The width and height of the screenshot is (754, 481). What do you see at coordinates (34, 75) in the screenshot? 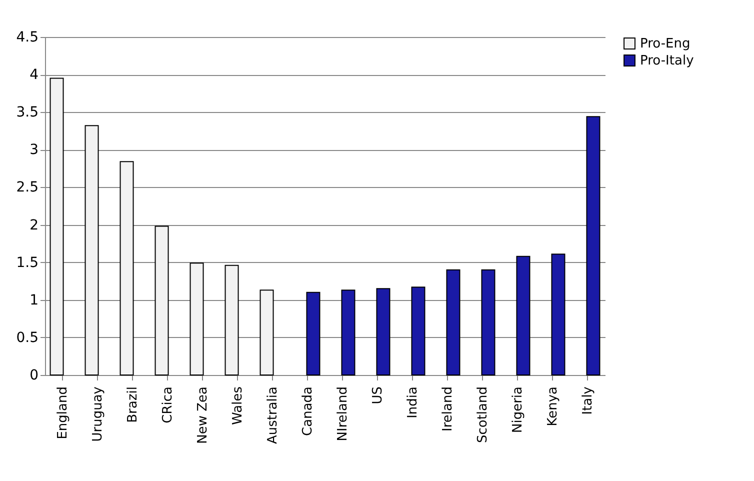
I see `y-tick-label: 4` at bounding box center [34, 75].